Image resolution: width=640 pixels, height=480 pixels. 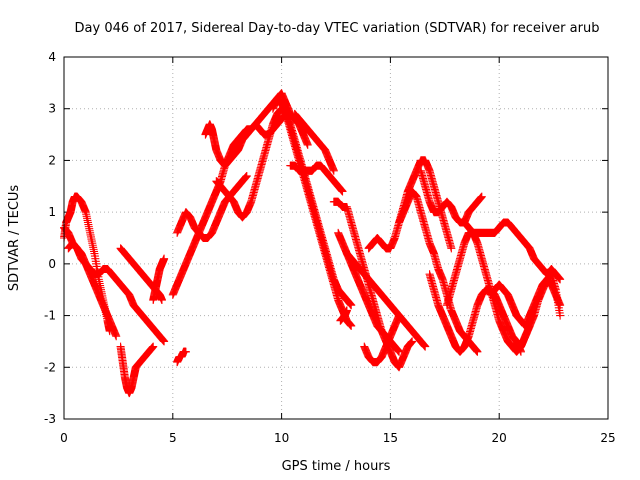 What do you see at coordinates (52, 212) in the screenshot?
I see `y-tick-label: 1` at bounding box center [52, 212].